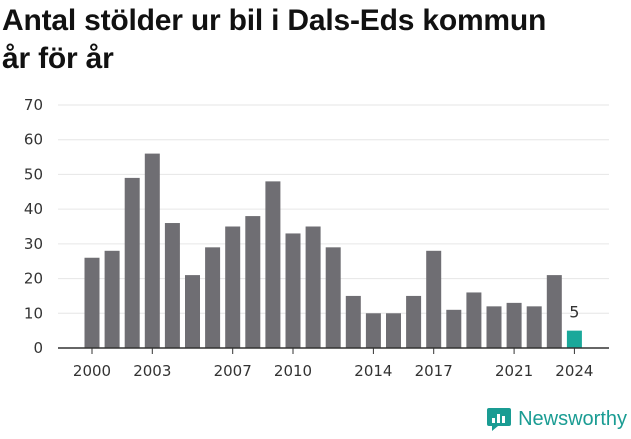 The height and width of the screenshot is (439, 631). I want to click on bar-2017, so click(434, 299).